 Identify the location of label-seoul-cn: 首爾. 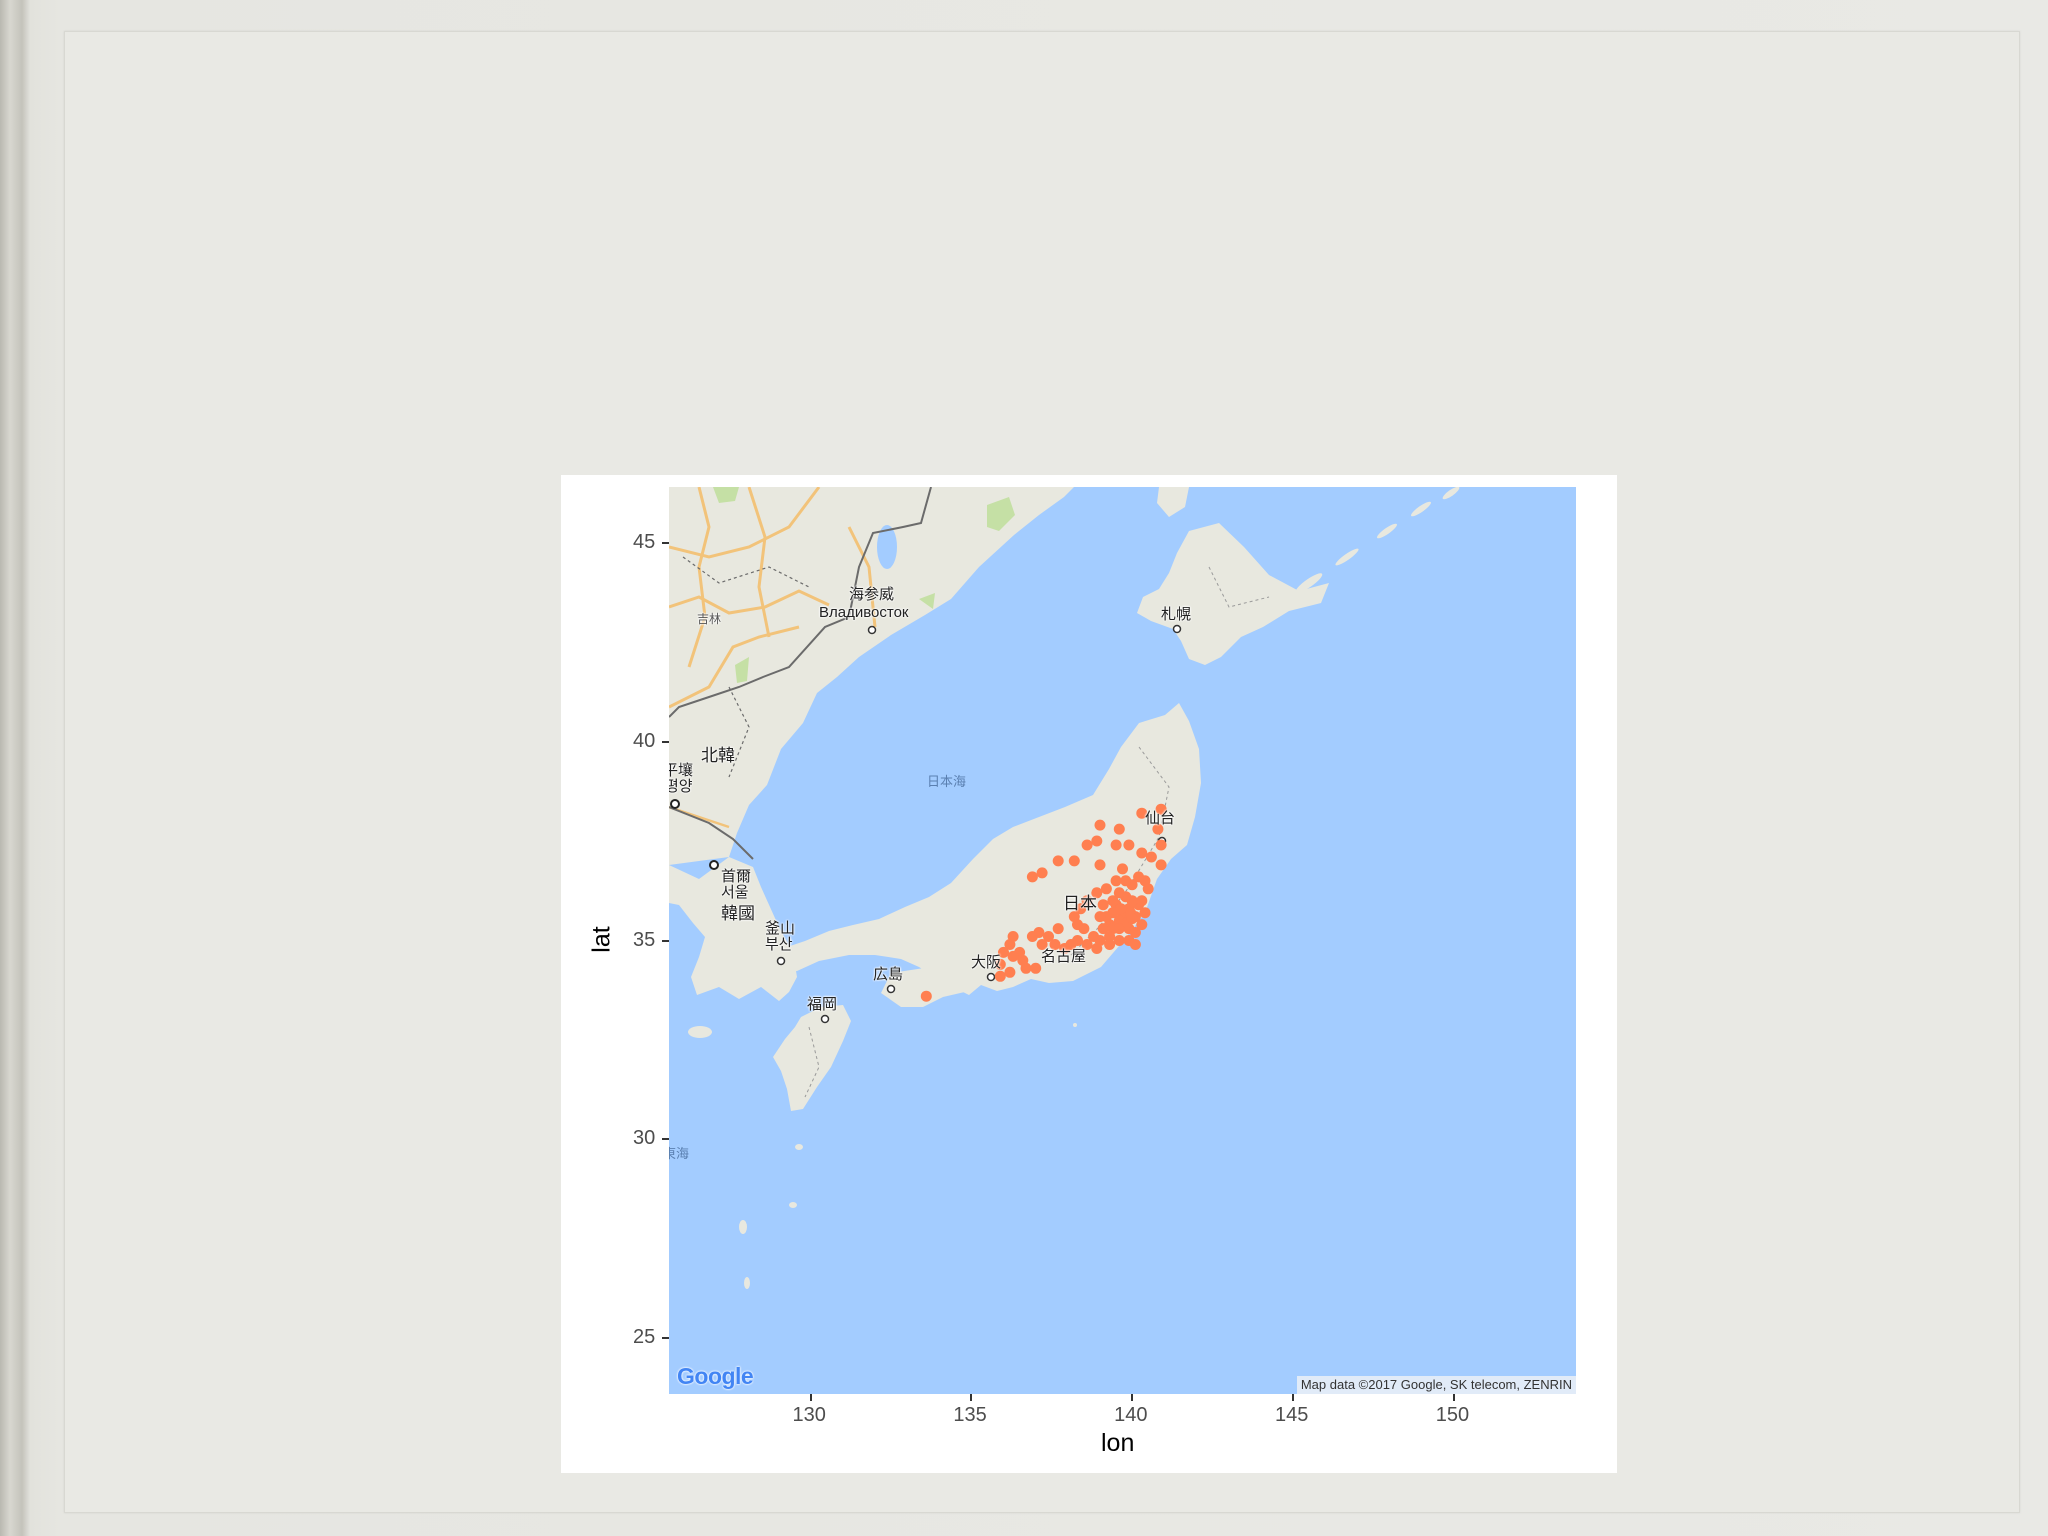
(736, 876).